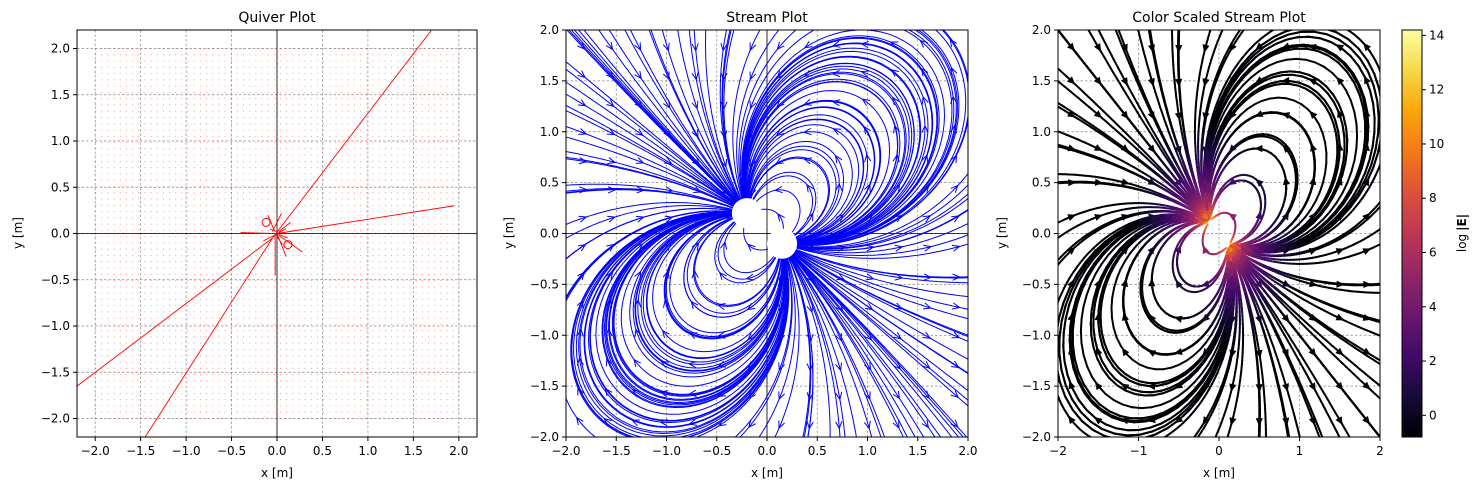  Describe the element at coordinates (458, 451) in the screenshot. I see `x-tick-label: 2.0` at that location.